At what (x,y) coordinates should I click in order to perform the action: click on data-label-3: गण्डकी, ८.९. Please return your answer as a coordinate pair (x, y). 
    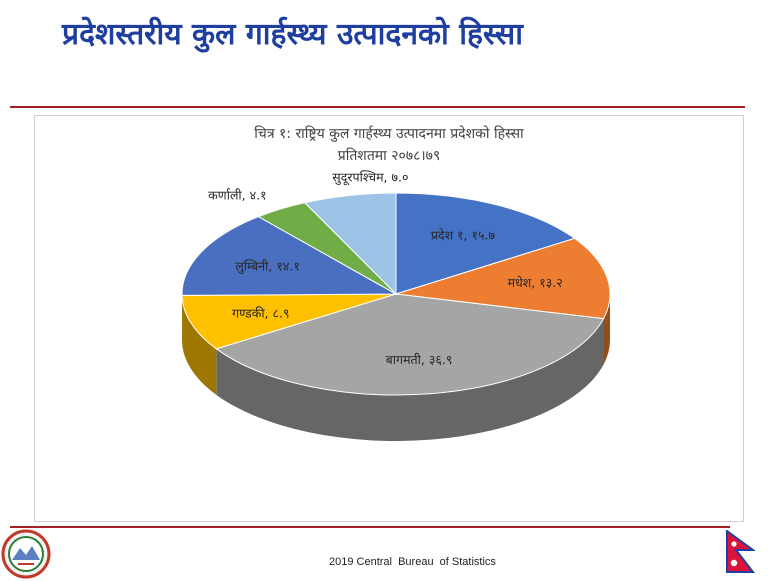
    Looking at the image, I should click on (260, 312).